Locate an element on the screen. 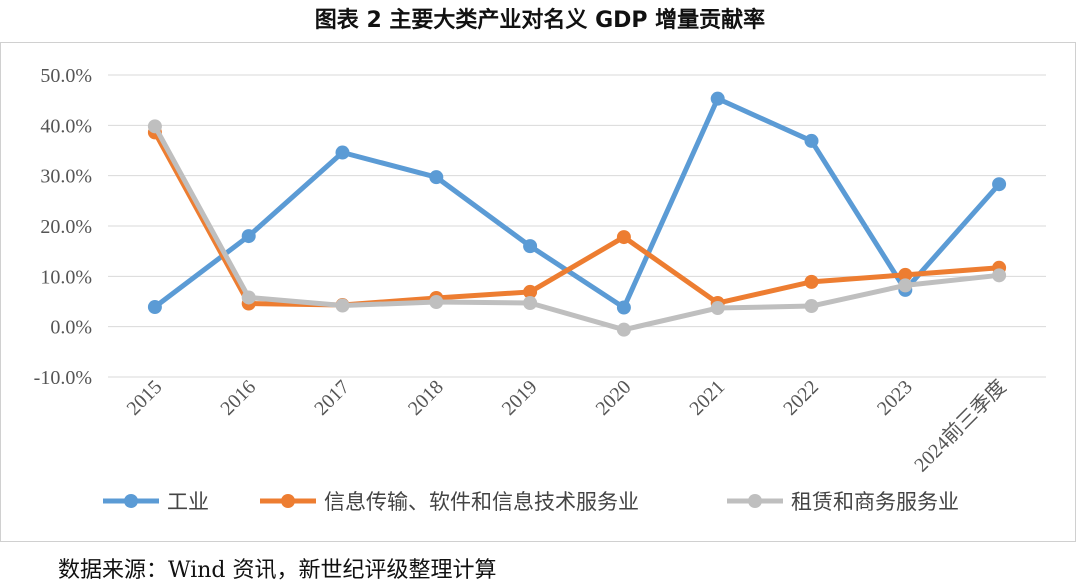 The width and height of the screenshot is (1080, 586). y-tick-label: 40.0% is located at coordinates (66, 126).